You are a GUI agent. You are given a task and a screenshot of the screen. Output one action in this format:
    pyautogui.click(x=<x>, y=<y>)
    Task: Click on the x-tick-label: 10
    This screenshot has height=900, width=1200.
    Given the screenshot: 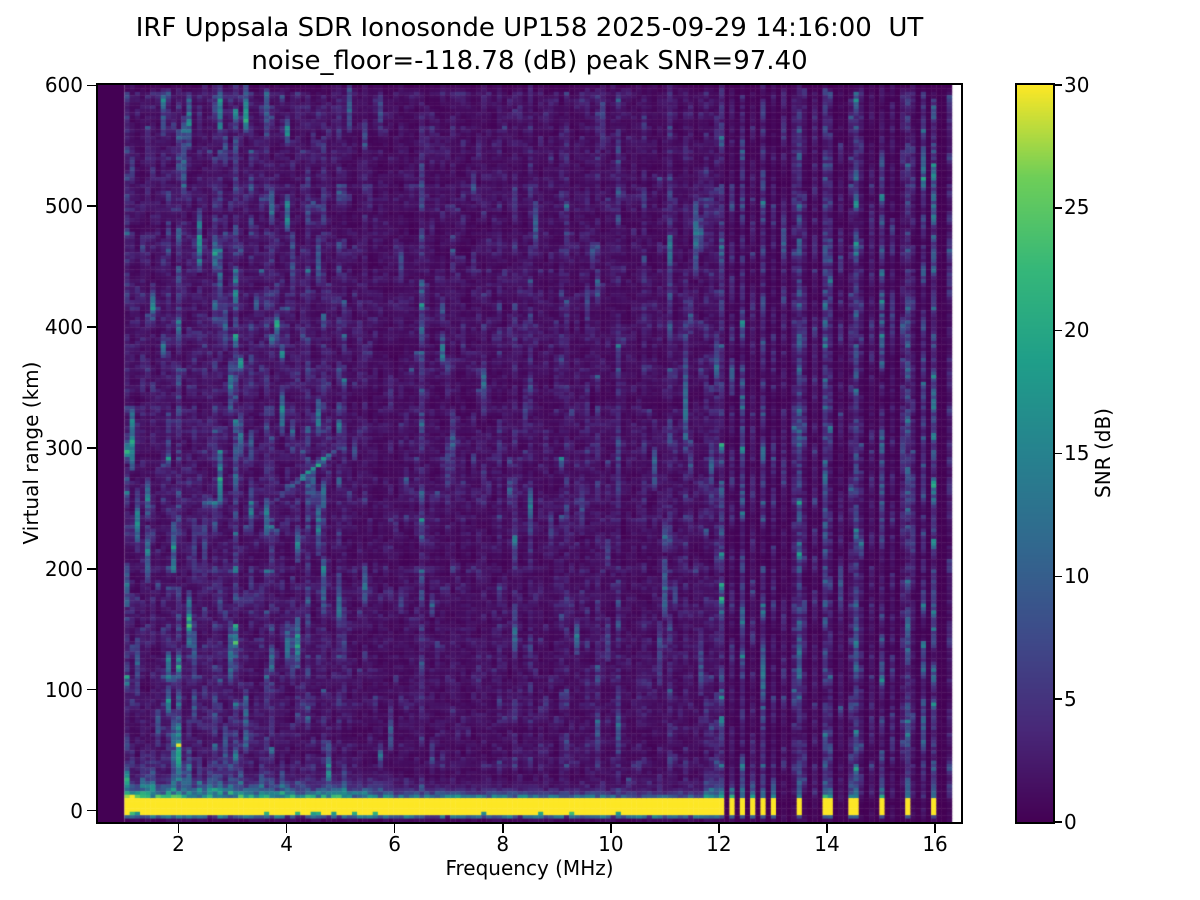 What is the action you would take?
    pyautogui.click(x=611, y=844)
    